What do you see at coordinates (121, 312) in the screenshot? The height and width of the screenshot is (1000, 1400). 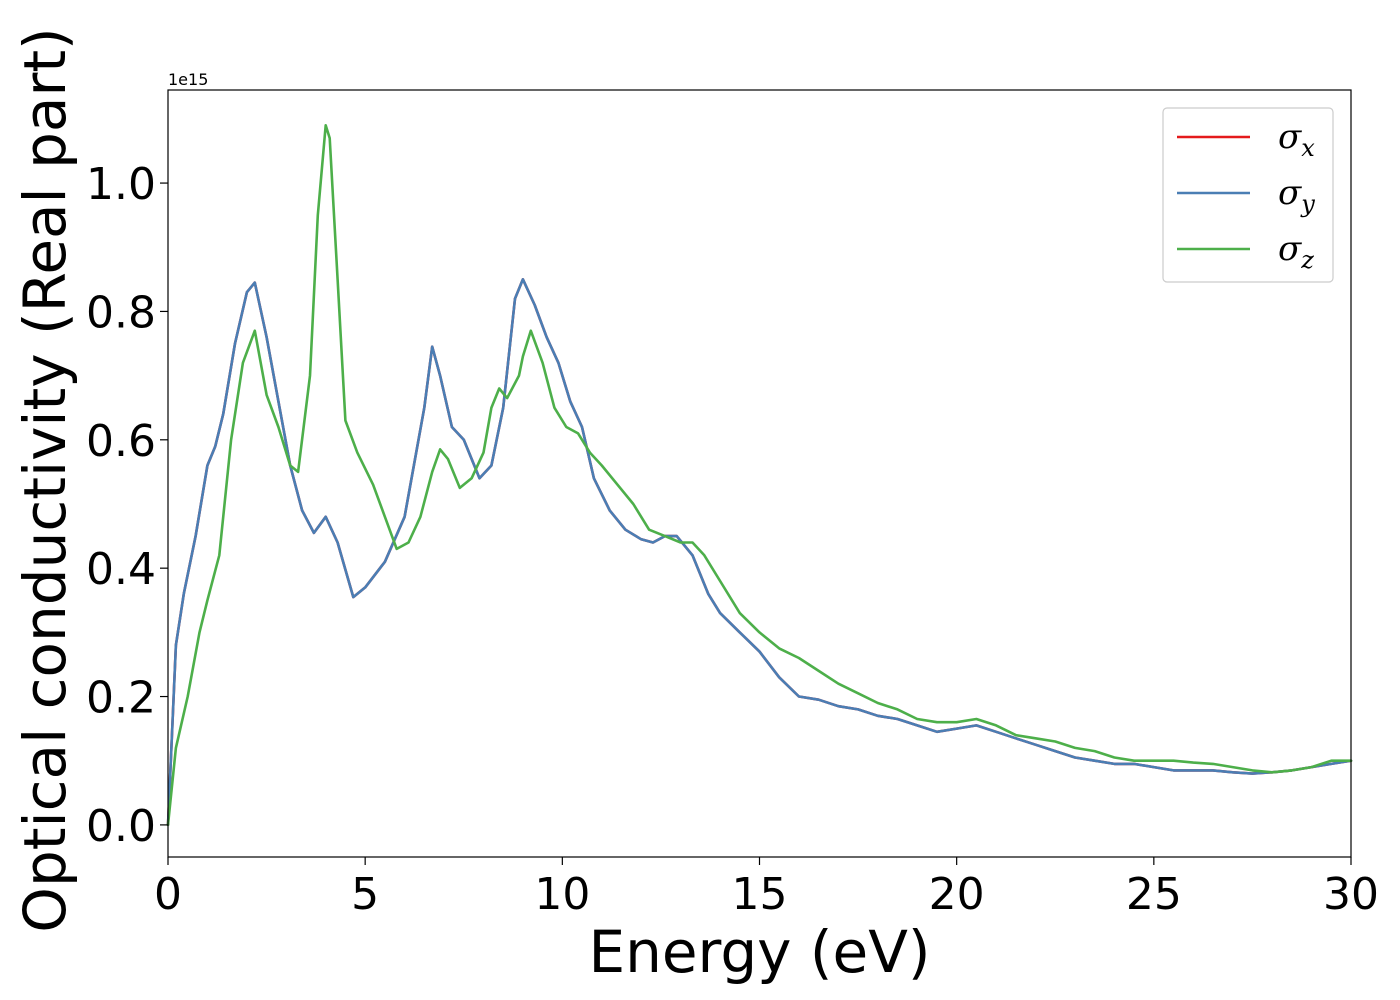 I see `y-tick-label: 0.8` at bounding box center [121, 312].